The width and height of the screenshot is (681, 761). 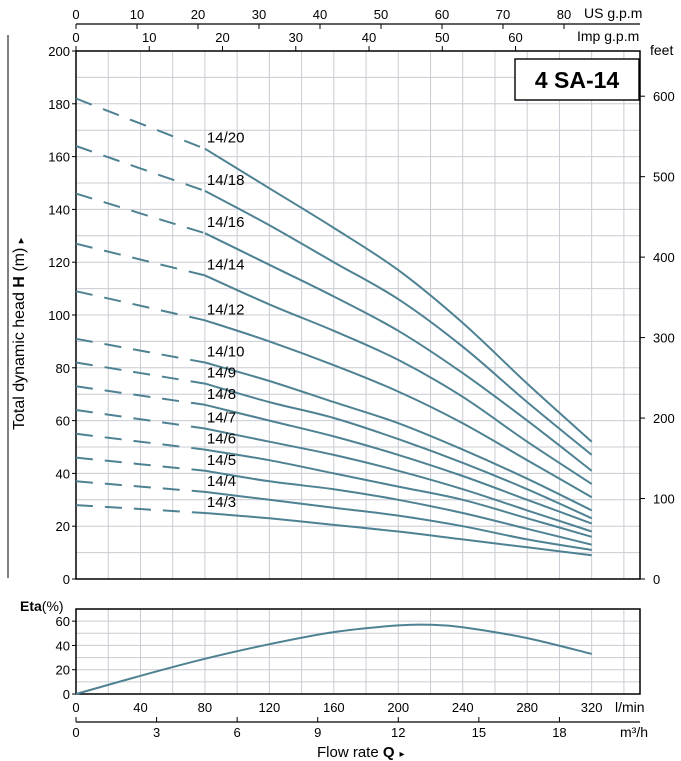 What do you see at coordinates (226, 138) in the screenshot?
I see `curve-label: 14/20` at bounding box center [226, 138].